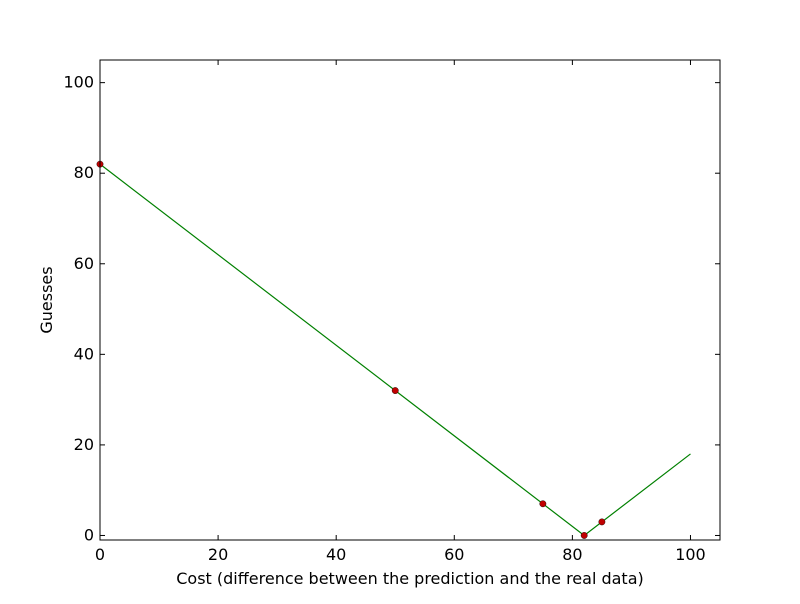  What do you see at coordinates (84, 172) in the screenshot?
I see `y-tick-label-4: 80` at bounding box center [84, 172].